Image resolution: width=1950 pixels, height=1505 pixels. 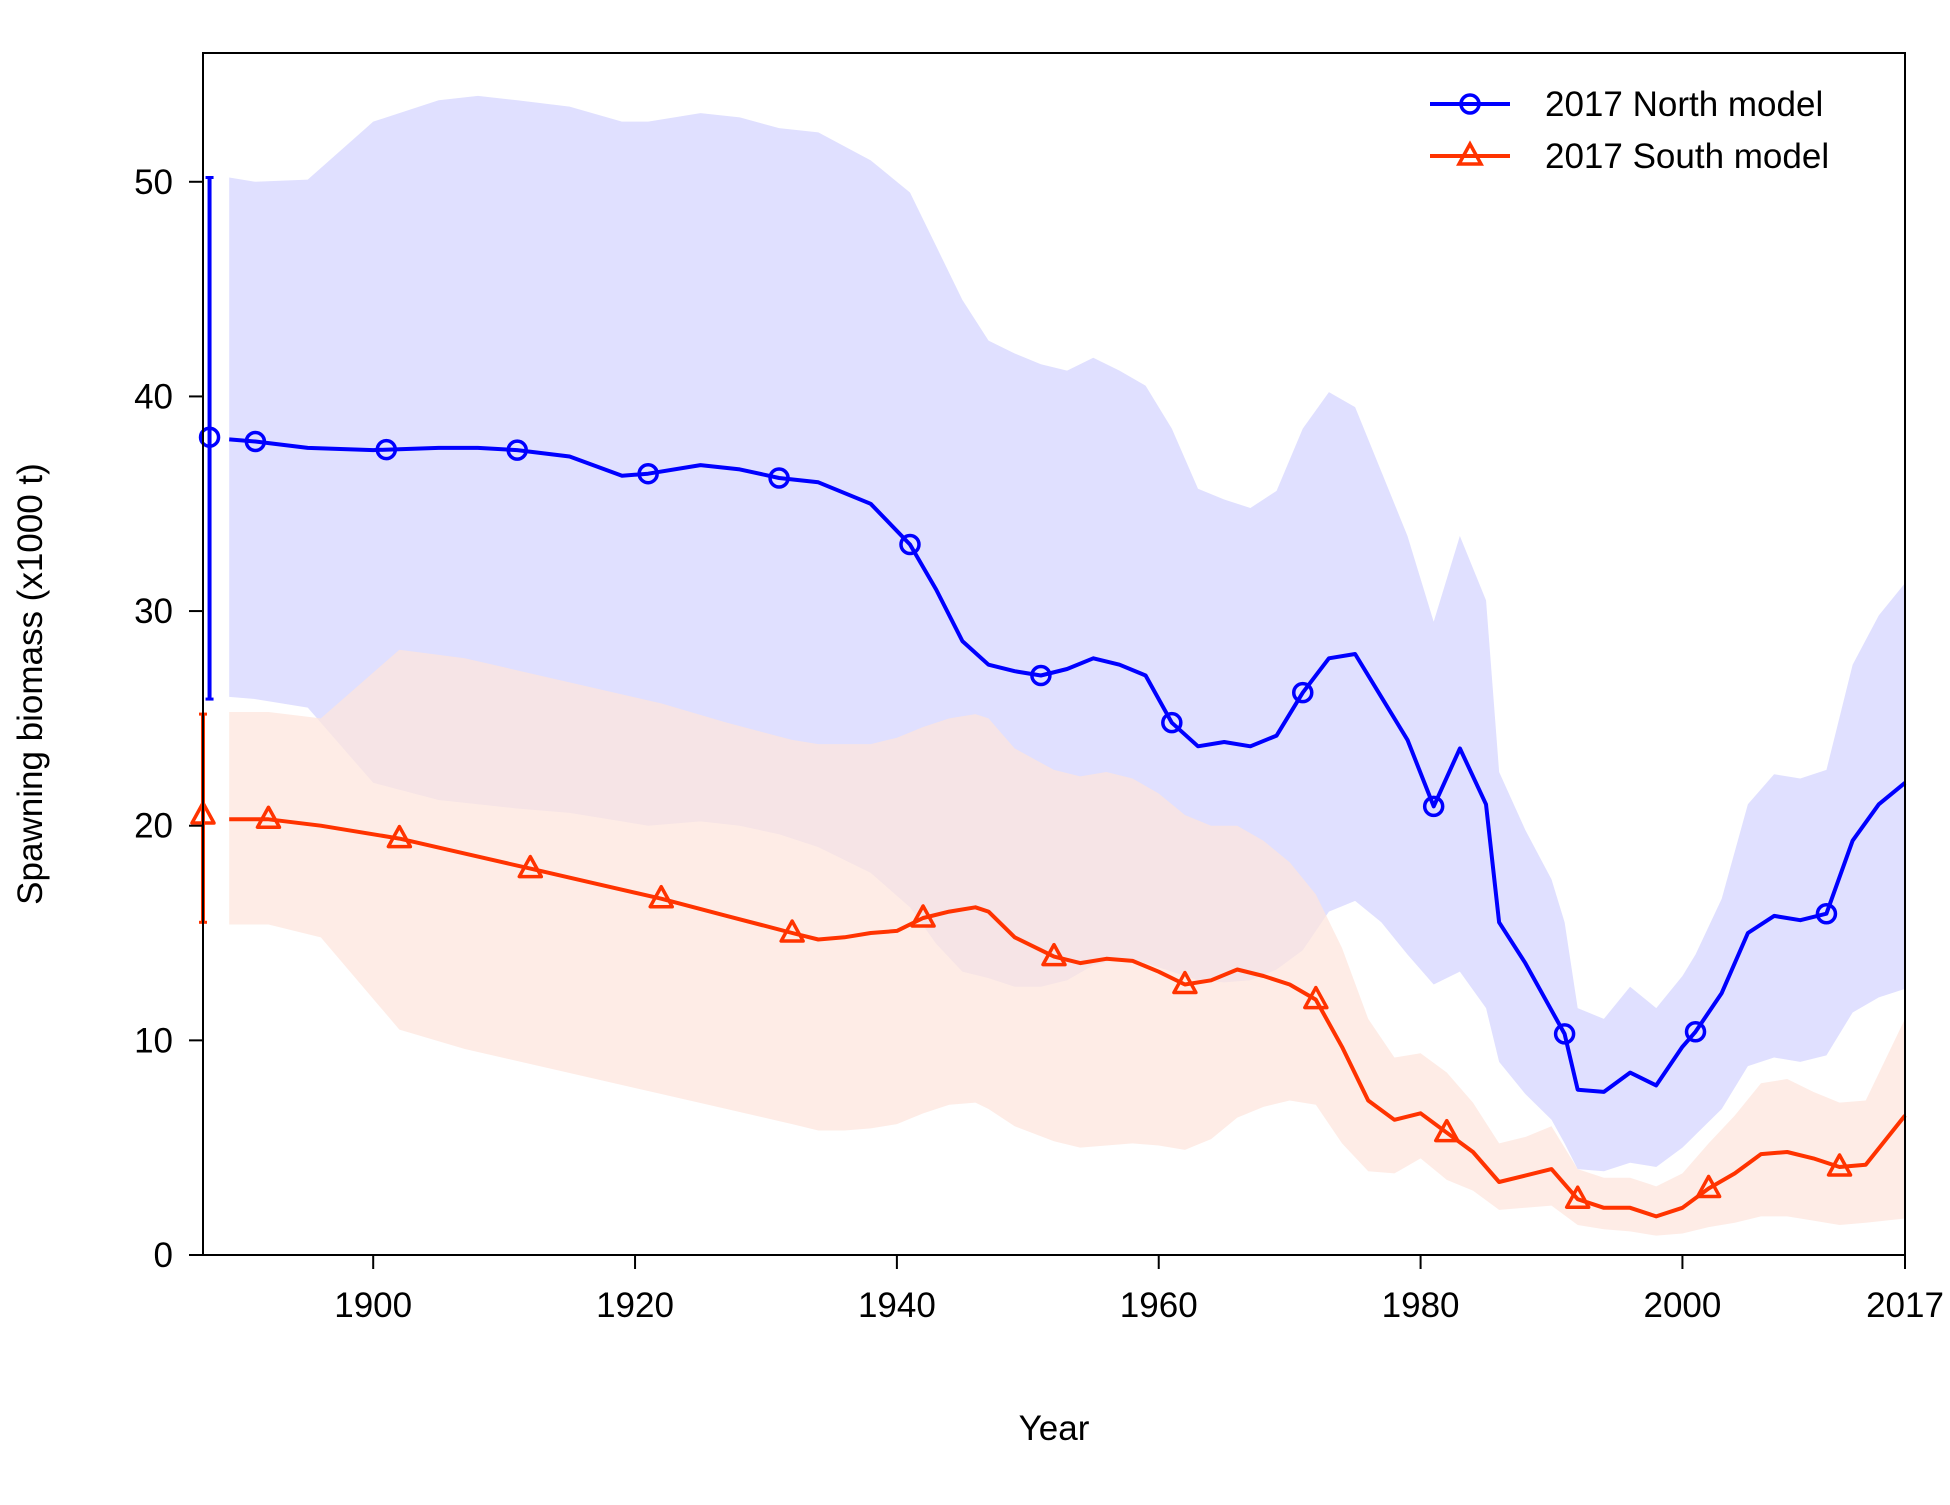 What do you see at coordinates (209, 437) in the screenshot?
I see `virgin-point-north` at bounding box center [209, 437].